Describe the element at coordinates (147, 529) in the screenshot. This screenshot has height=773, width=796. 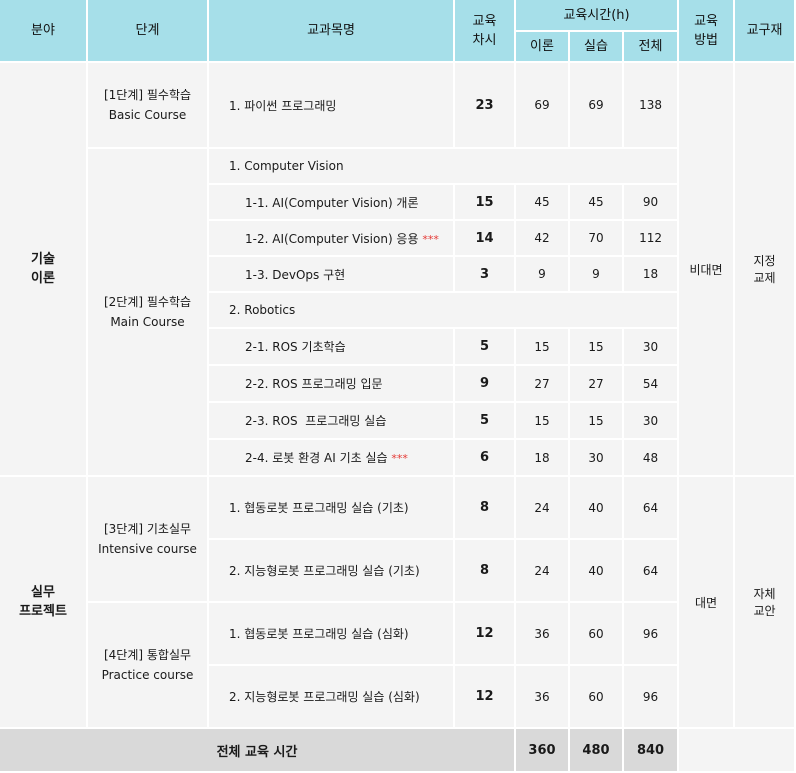
I see `stage-3-l1: [3단계] 기초실무` at that location.